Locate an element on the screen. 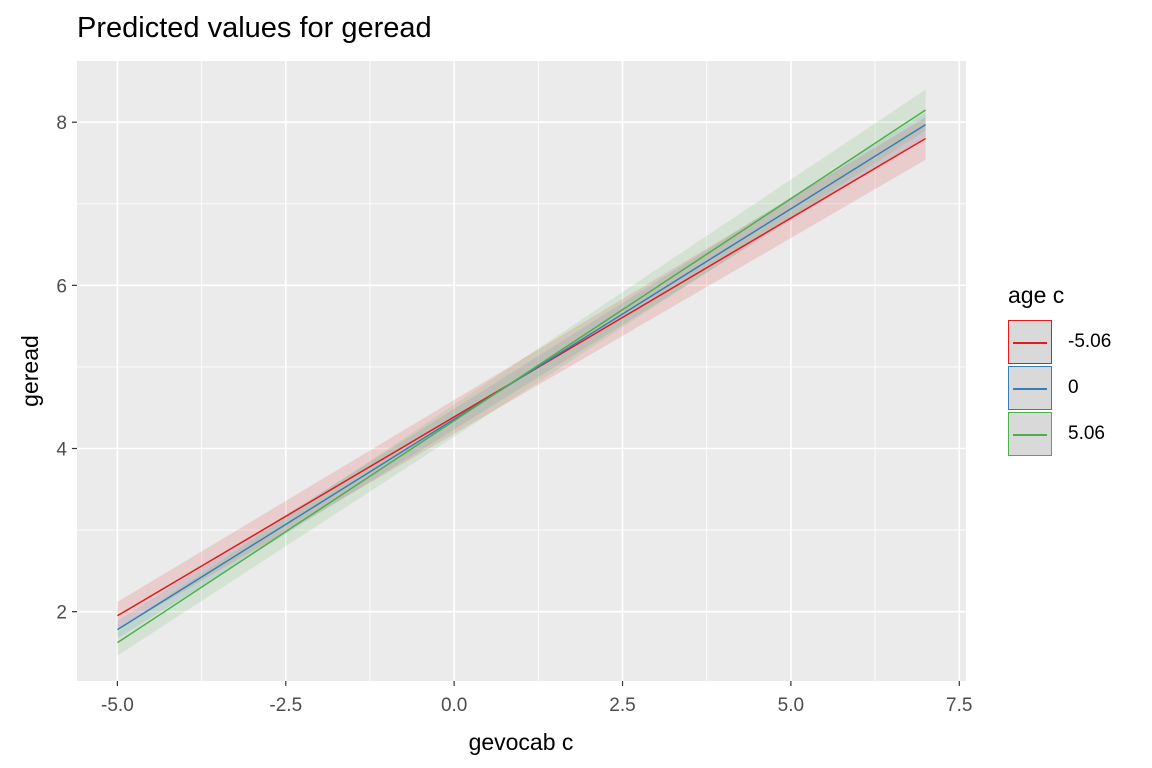  x-axis: -5.0 -2.5 0.0 2.5 5.0 7.5 is located at coordinates (536, 698).